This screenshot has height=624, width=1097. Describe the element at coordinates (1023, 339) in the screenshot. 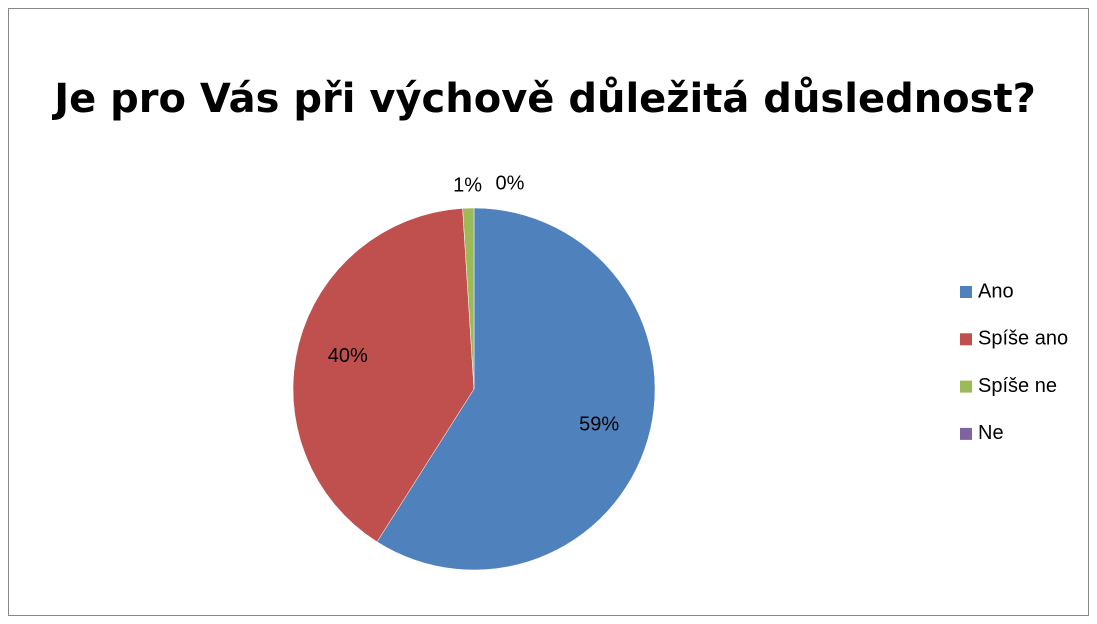

I see `legend-label: Spíše ano` at that location.